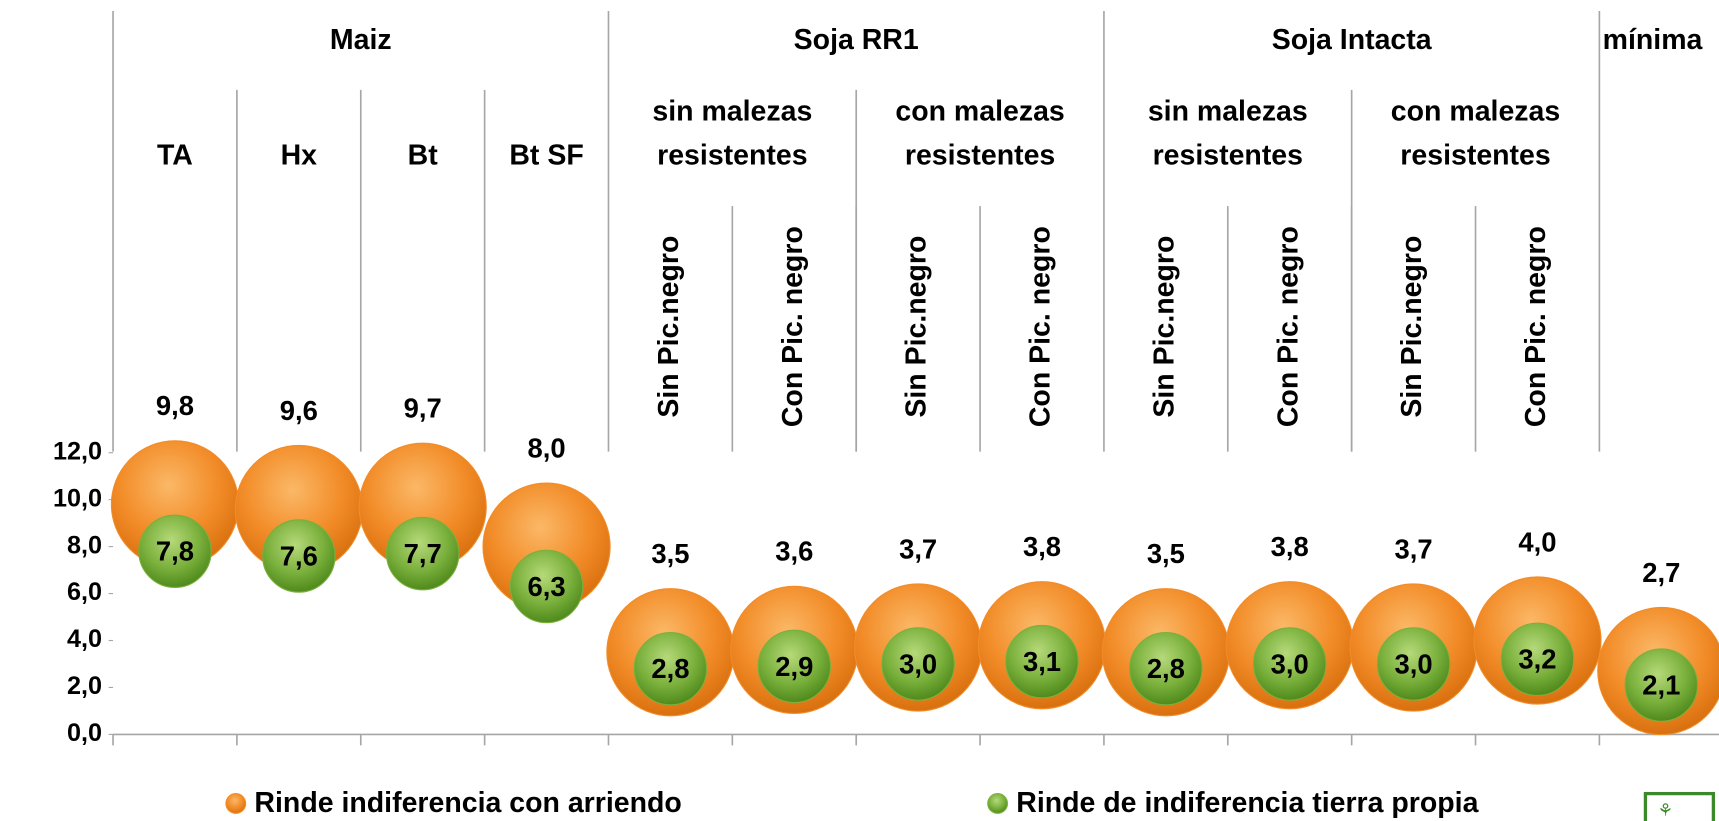 The width and height of the screenshot is (1719, 821). I want to click on y-tick-label: 2,0, so click(84, 686).